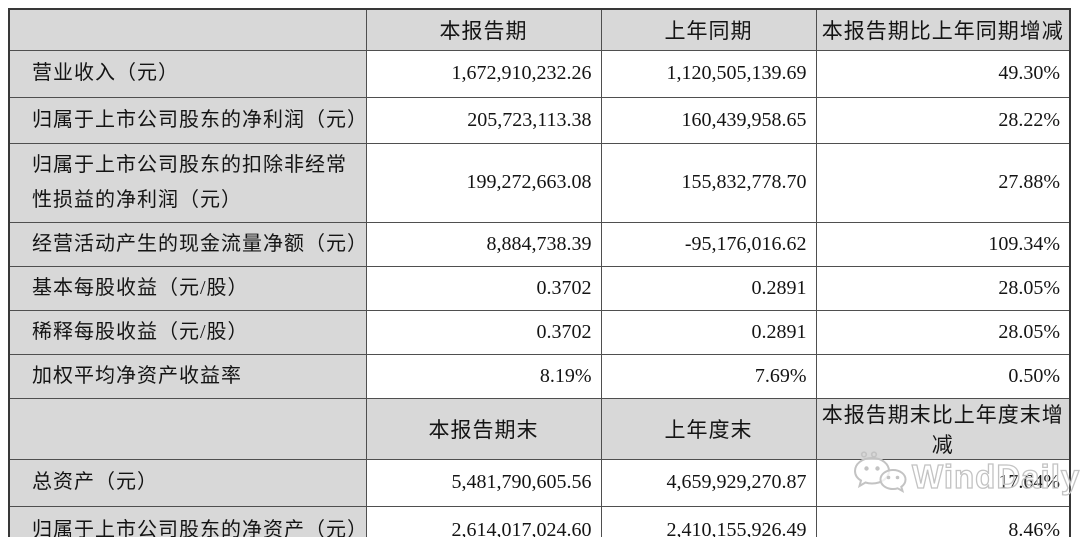 The width and height of the screenshot is (1080, 537). Describe the element at coordinates (187, 182) in the screenshot. I see `row-label: 归属于上市公司股东的扣除非经常性损益的净利润（元）` at that location.